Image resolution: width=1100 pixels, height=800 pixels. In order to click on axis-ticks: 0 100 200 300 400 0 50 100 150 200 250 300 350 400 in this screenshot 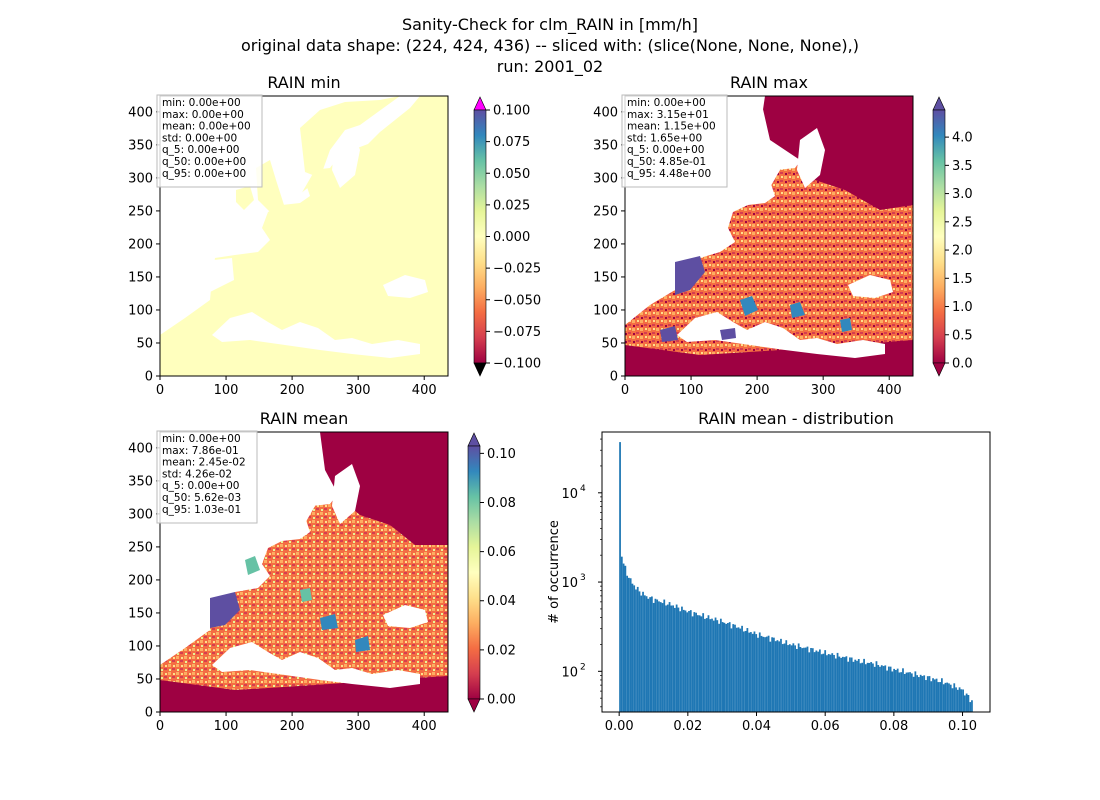, I will do `click(747, 251)`.